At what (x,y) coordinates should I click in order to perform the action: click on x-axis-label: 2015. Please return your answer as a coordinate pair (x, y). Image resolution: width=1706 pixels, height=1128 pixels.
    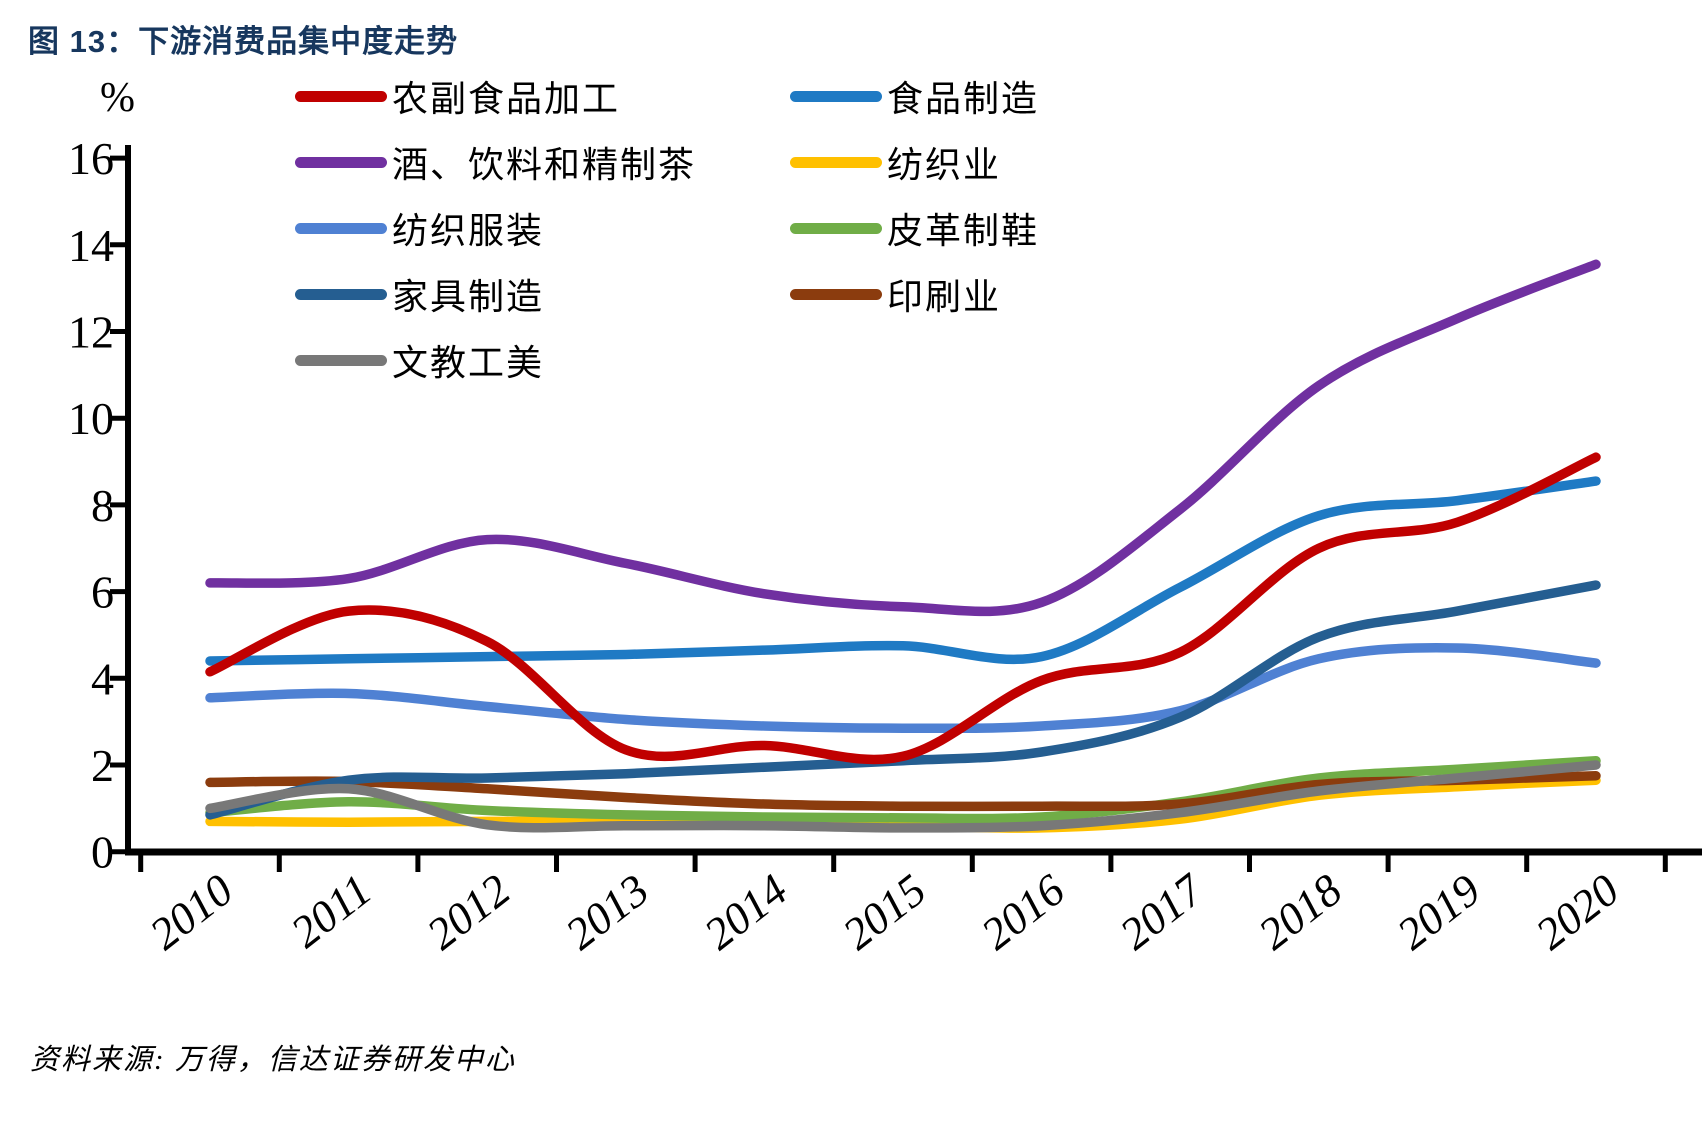
    Looking at the image, I should click on (884, 911).